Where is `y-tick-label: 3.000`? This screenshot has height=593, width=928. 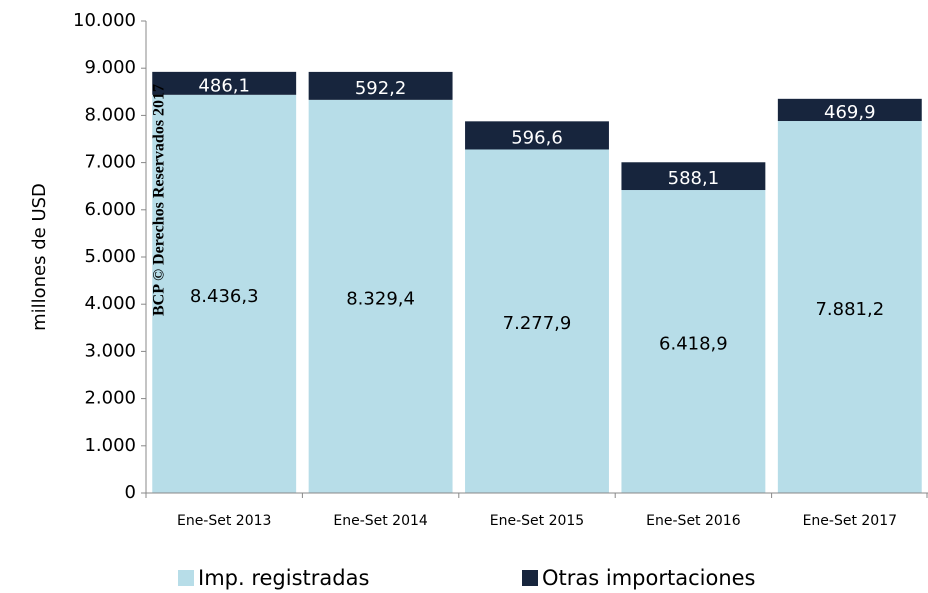 y-tick-label: 3.000 is located at coordinates (110, 350).